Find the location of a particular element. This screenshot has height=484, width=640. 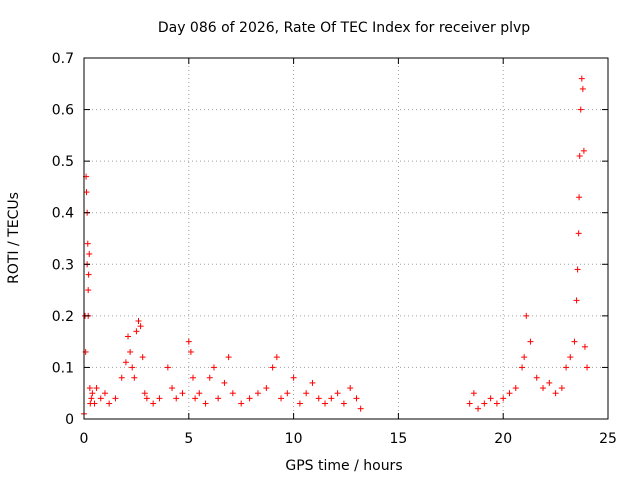

y-tick-label: 0.6 is located at coordinates (63, 111).